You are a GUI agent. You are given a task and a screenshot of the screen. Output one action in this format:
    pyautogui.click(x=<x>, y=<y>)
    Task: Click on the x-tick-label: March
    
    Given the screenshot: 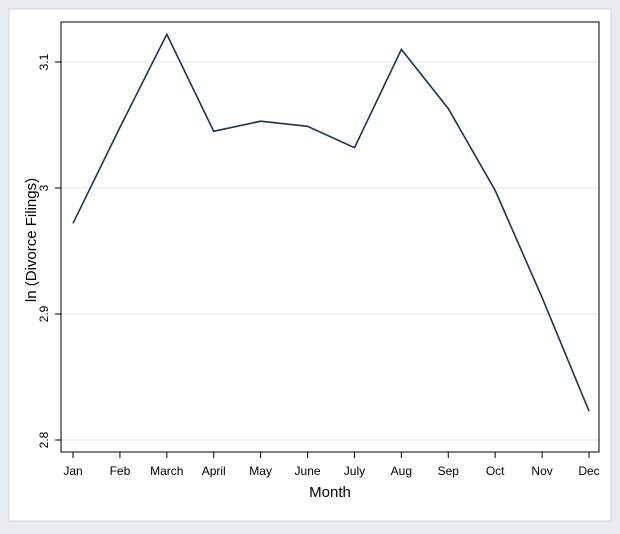 What is the action you would take?
    pyautogui.click(x=166, y=471)
    